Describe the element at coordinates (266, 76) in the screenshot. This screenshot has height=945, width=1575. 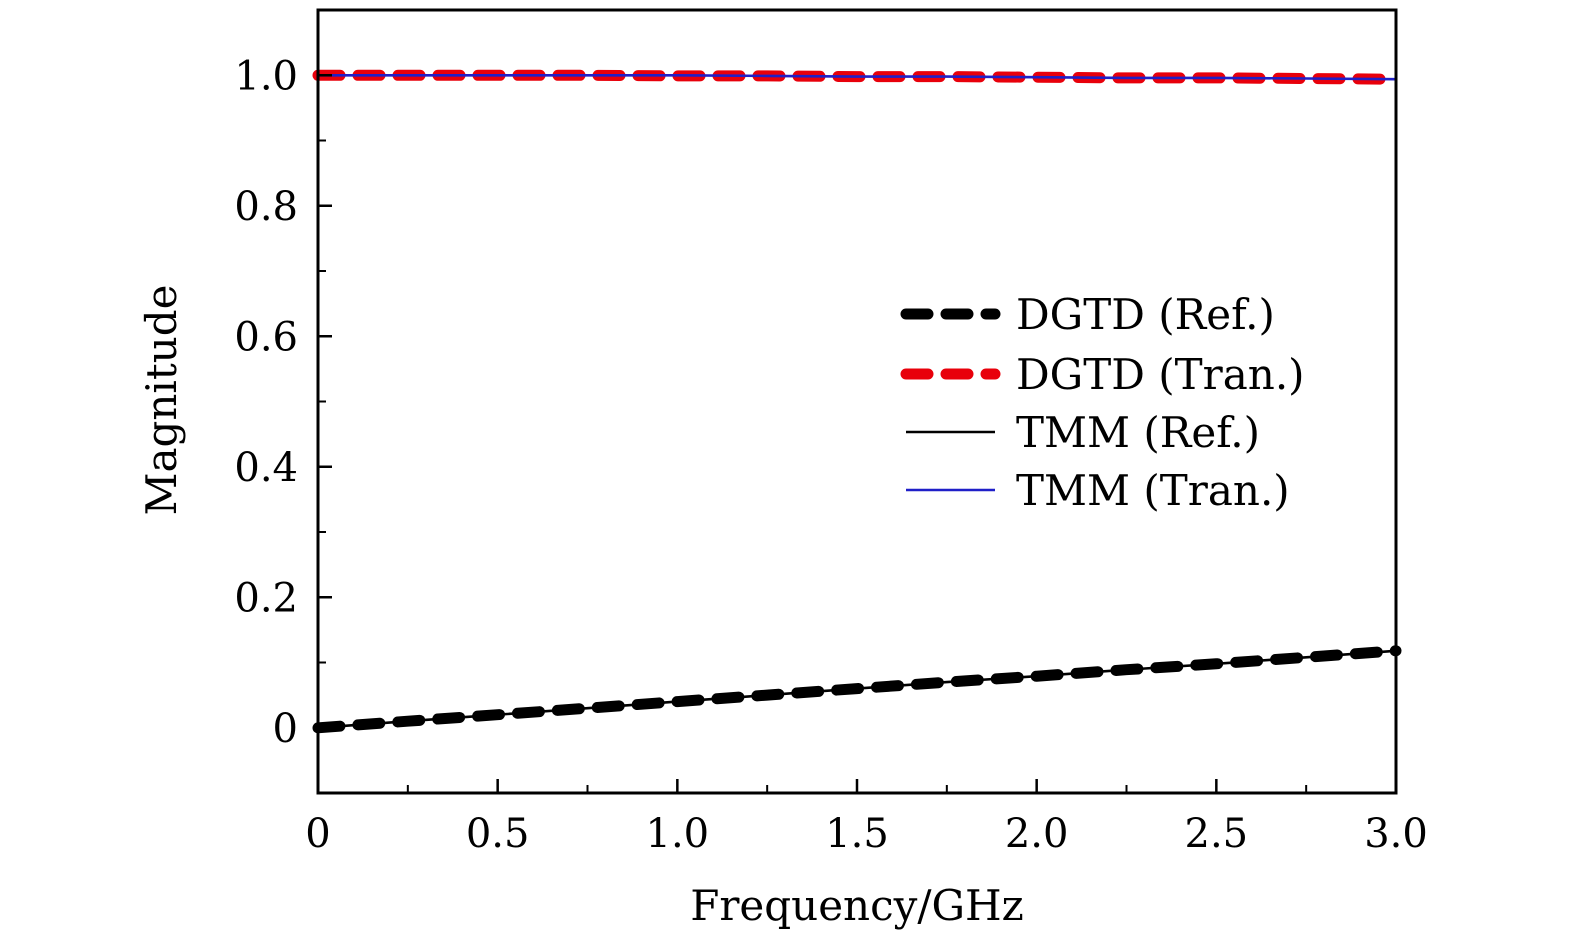
I see `y-tick-label: 1.0` at that location.